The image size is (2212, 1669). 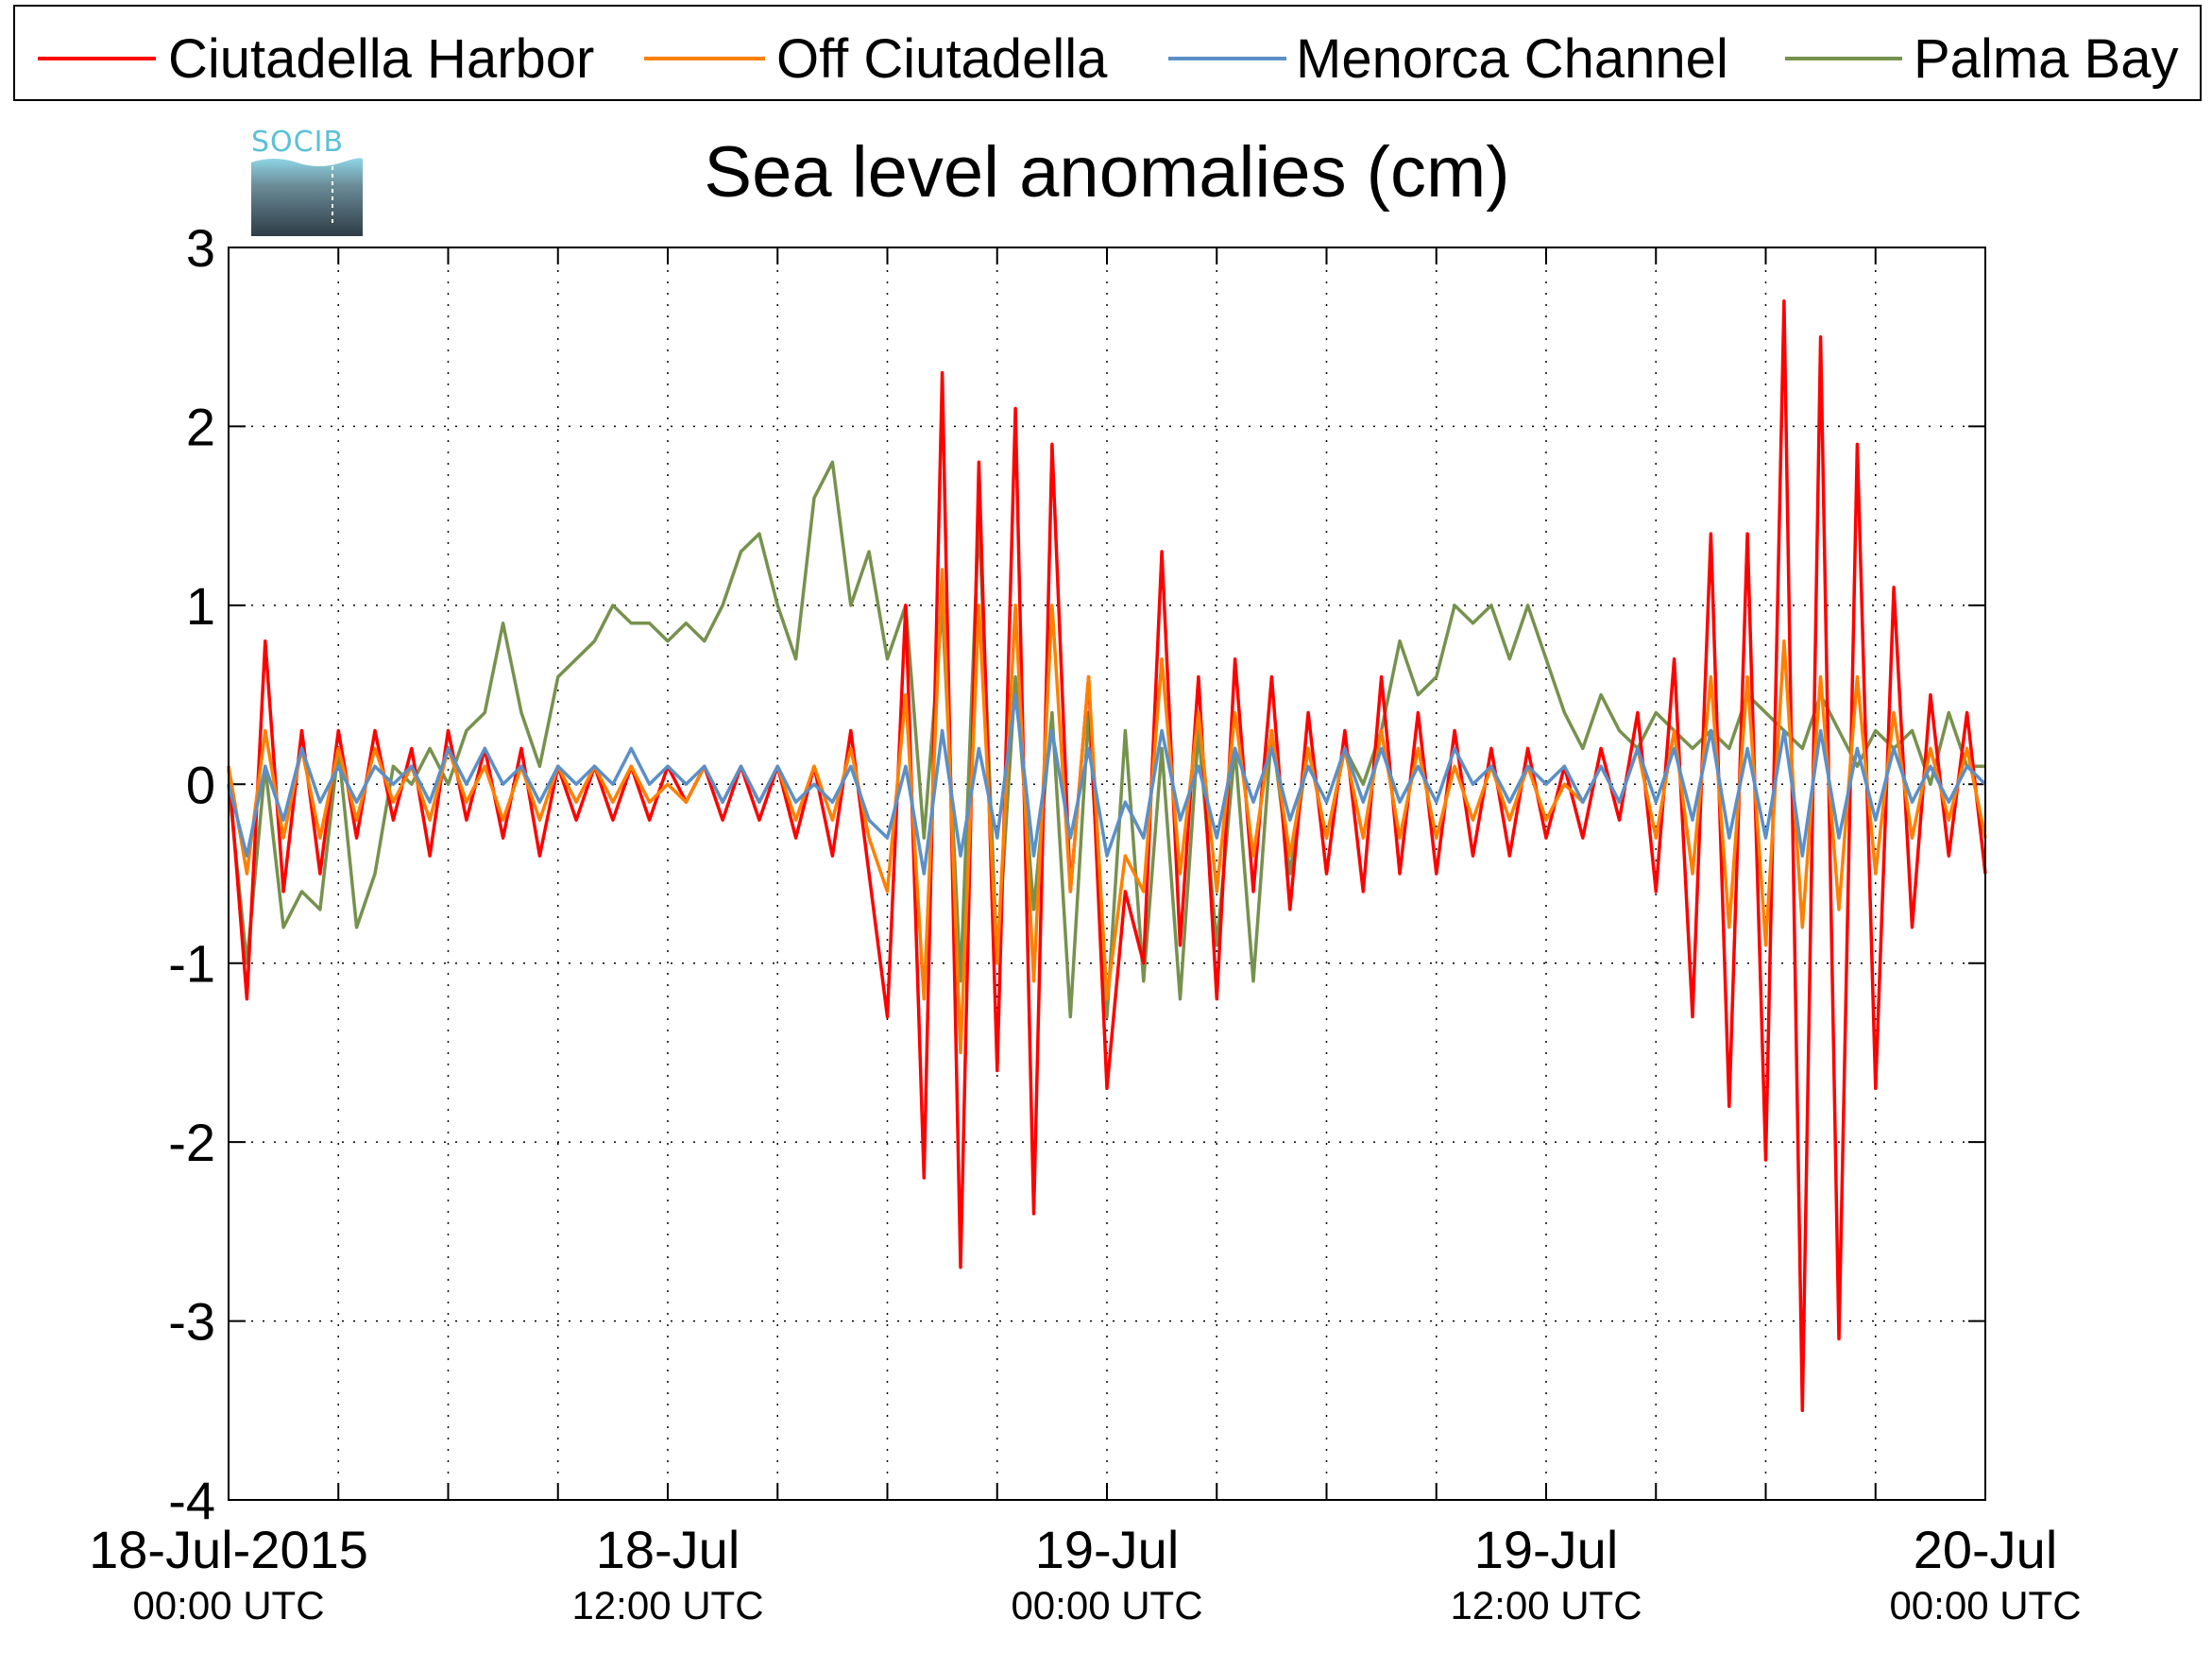 I want to click on y-tick-label: -2, so click(x=191, y=1143).